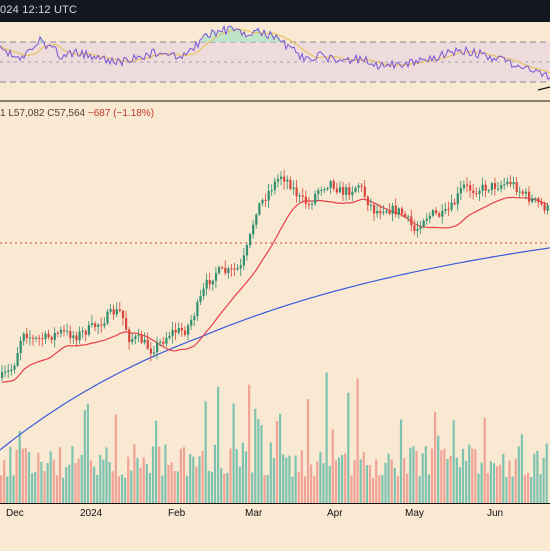 This screenshot has height=551, width=550. What do you see at coordinates (335, 513) in the screenshot?
I see `x-tick-label: Apr` at bounding box center [335, 513].